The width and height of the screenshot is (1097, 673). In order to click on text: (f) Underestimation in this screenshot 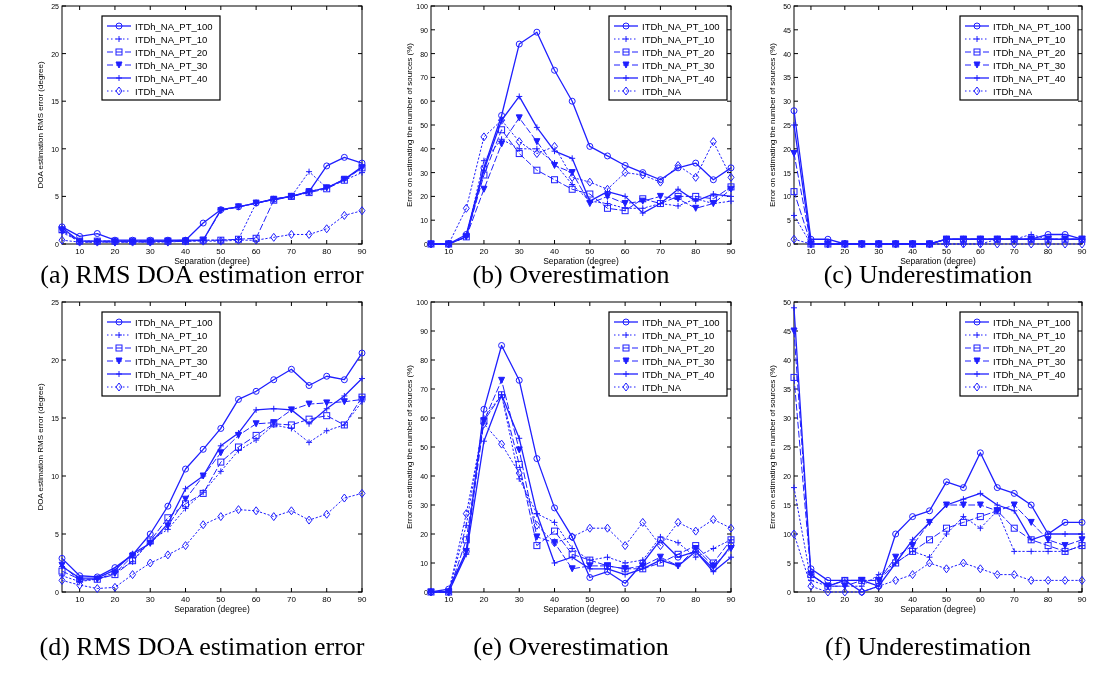, I will do `click(928, 646)`.